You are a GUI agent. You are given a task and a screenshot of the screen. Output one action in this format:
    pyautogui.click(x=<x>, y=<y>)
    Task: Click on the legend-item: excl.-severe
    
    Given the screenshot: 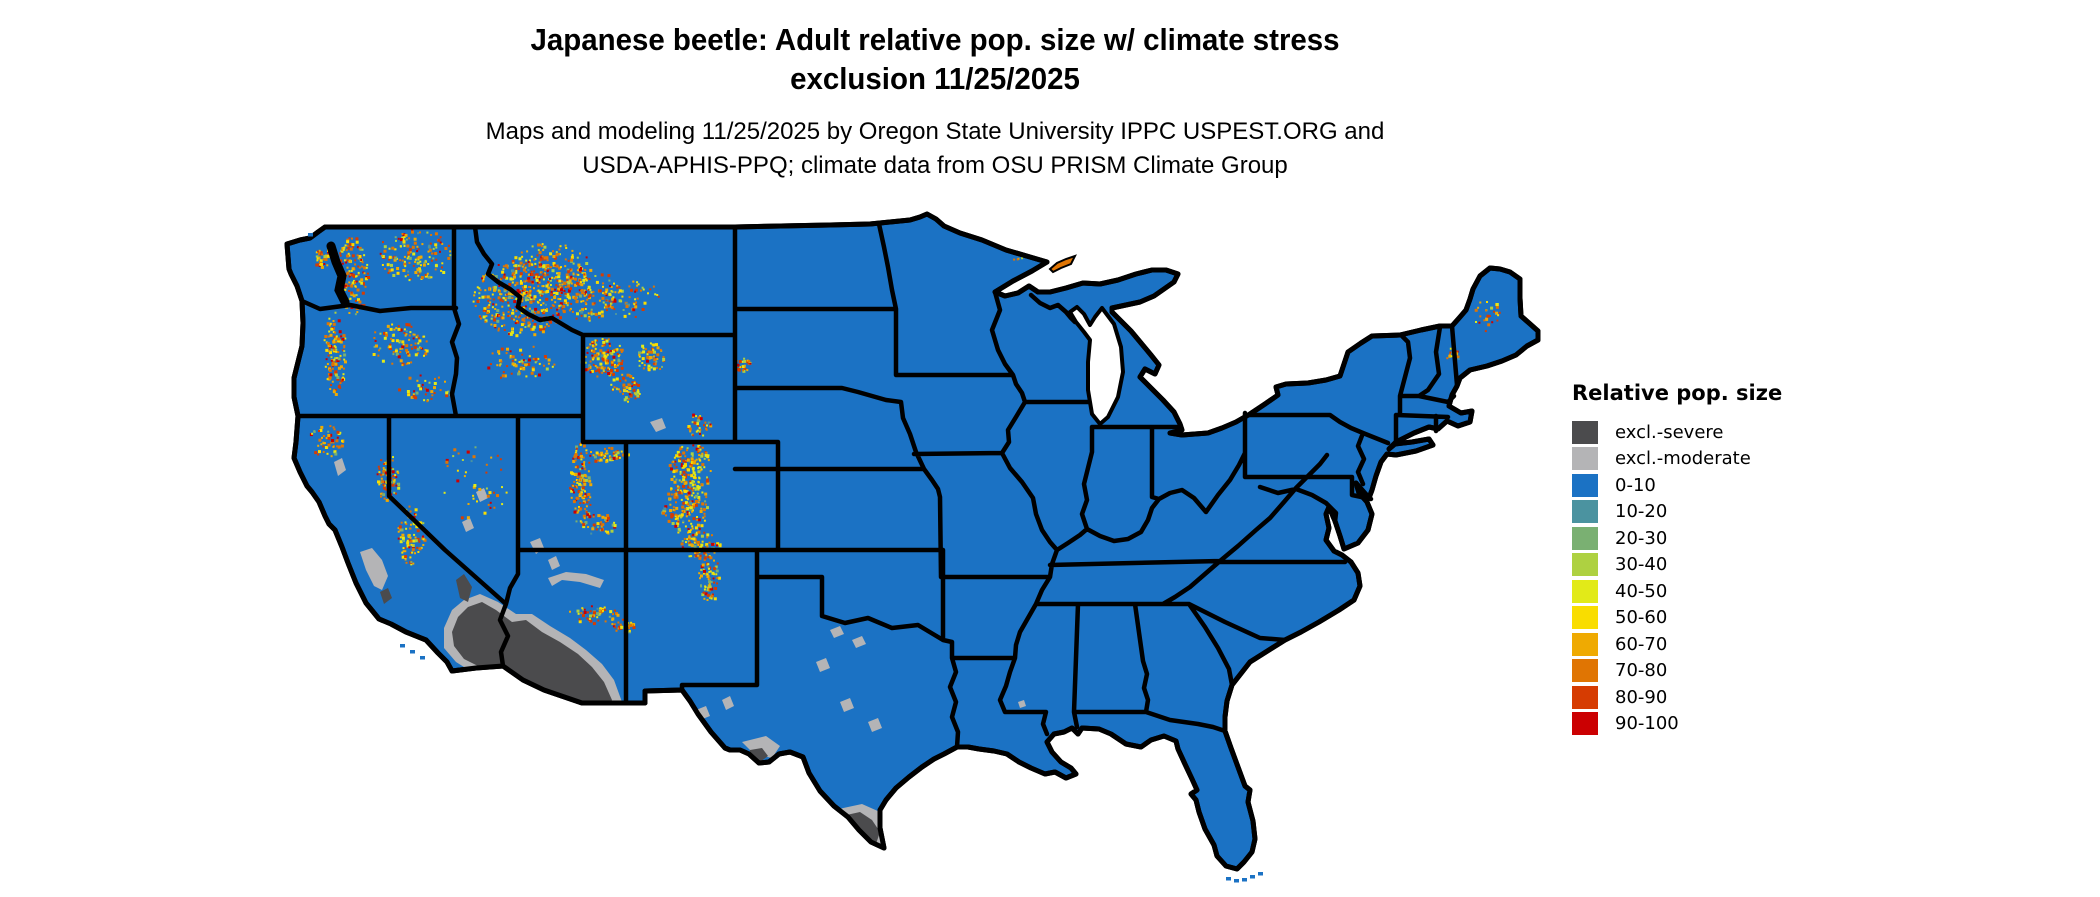 What is the action you would take?
    pyautogui.click(x=1677, y=432)
    